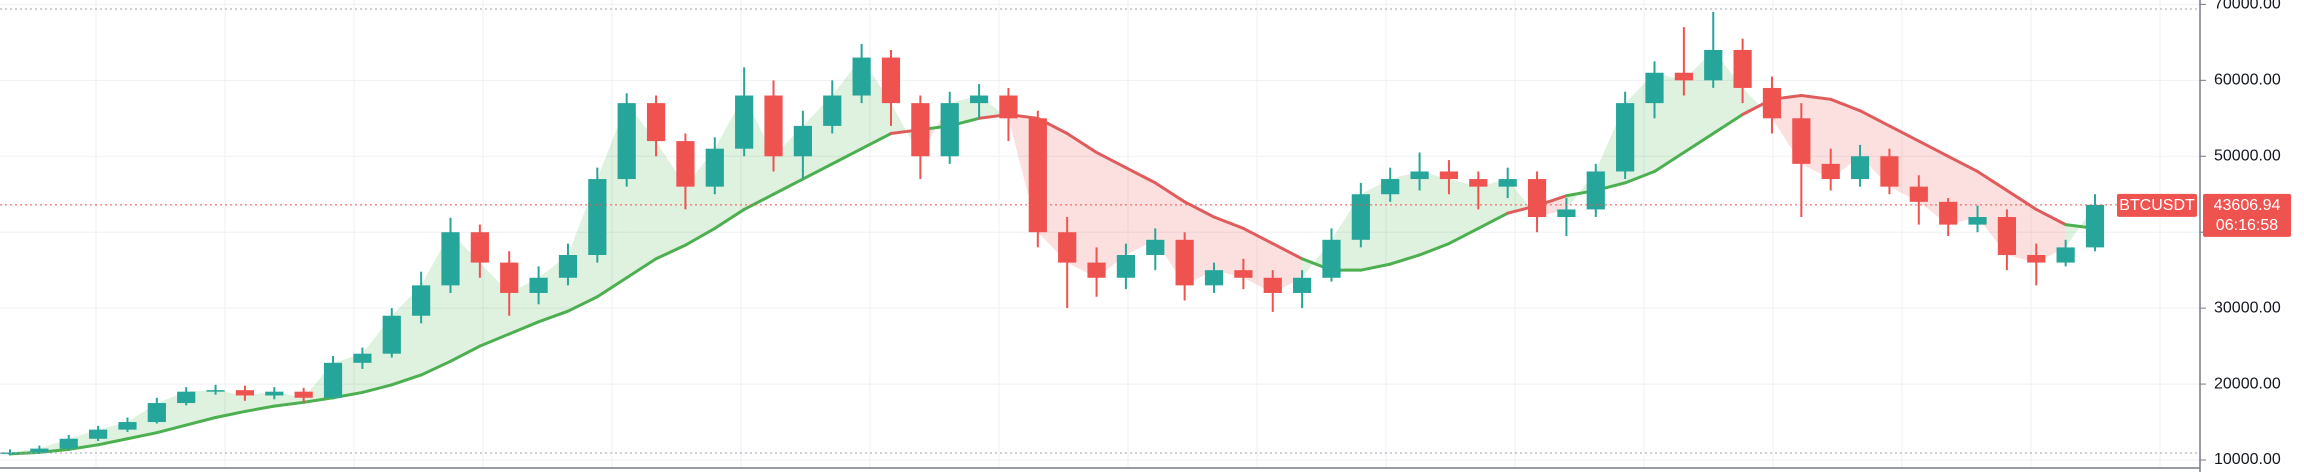 This screenshot has width=2304, height=472. What do you see at coordinates (2247, 383) in the screenshot?
I see `y-tick-label: 20000.00` at bounding box center [2247, 383].